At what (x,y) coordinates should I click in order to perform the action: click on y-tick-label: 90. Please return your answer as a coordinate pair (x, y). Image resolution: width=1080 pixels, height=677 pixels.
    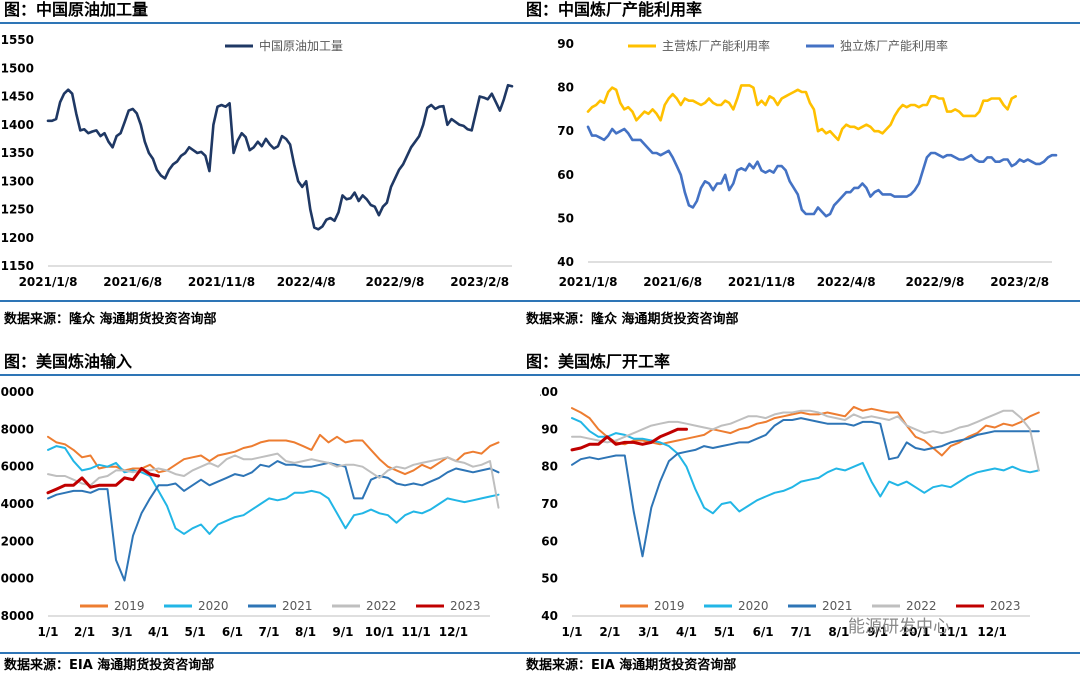
    Looking at the image, I should click on (549, 429).